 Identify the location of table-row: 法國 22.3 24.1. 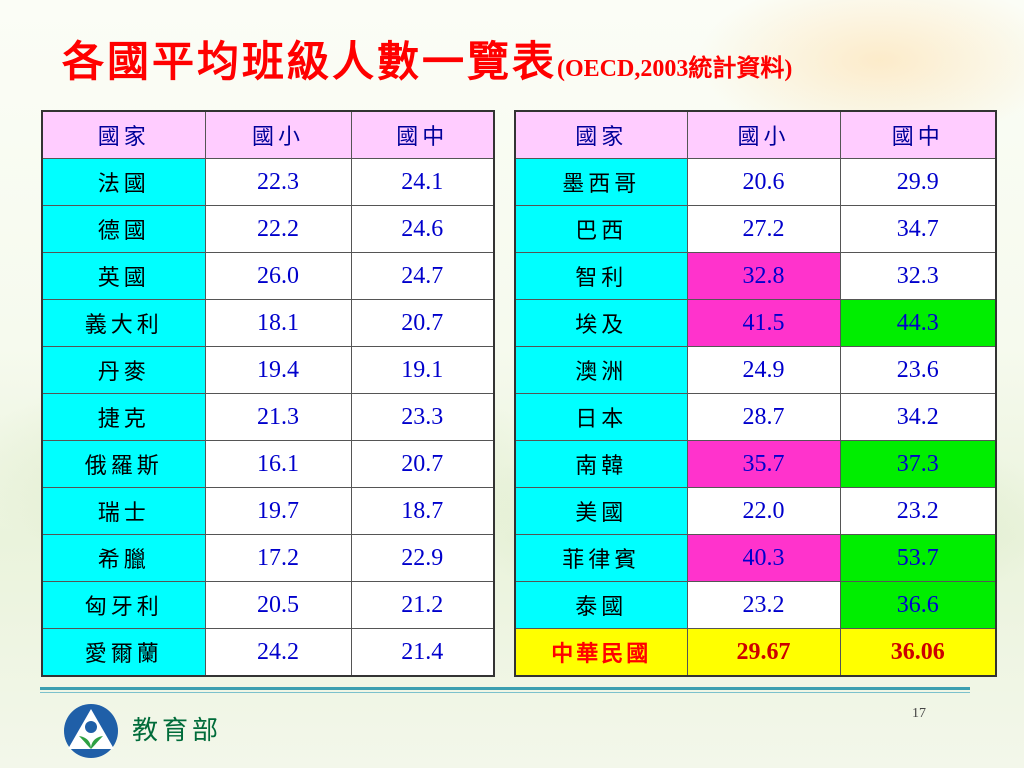
(268, 182).